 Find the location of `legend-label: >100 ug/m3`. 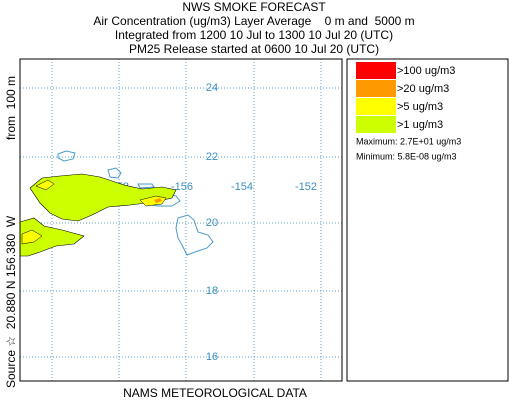

legend-label: >100 ug/m3 is located at coordinates (426, 71).